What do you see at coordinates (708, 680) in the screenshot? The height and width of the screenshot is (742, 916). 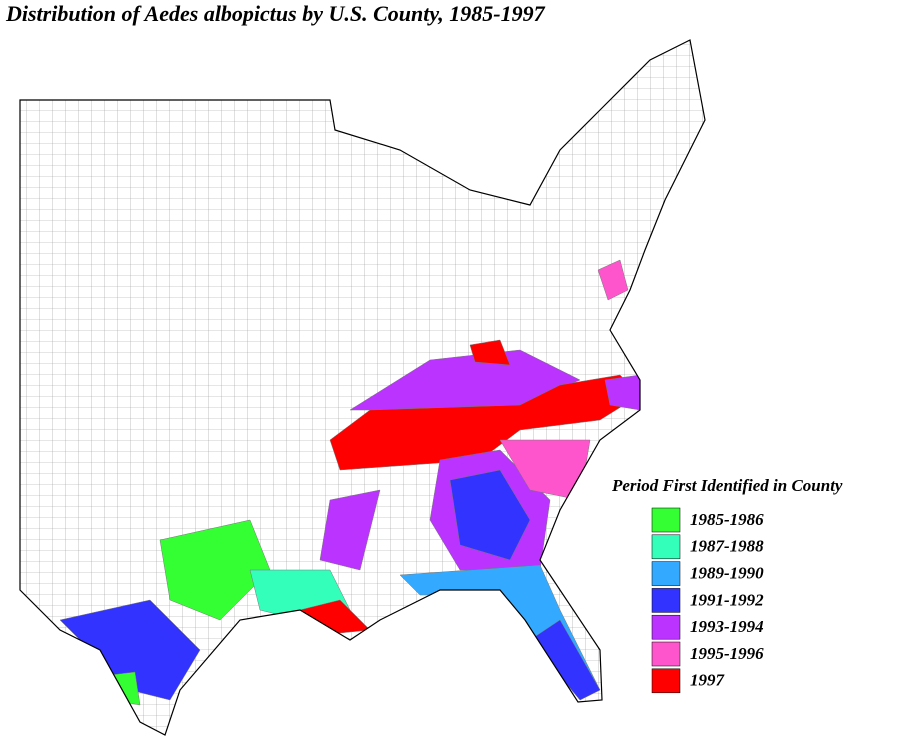 I see `legend-label: 1997` at bounding box center [708, 680].